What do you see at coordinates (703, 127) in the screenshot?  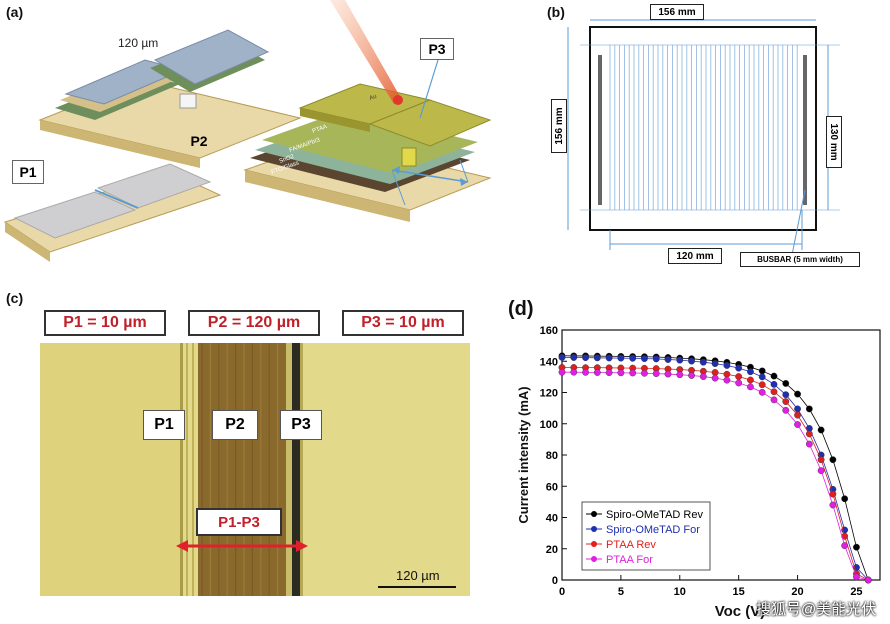 I see `busbar-fingers` at bounding box center [703, 127].